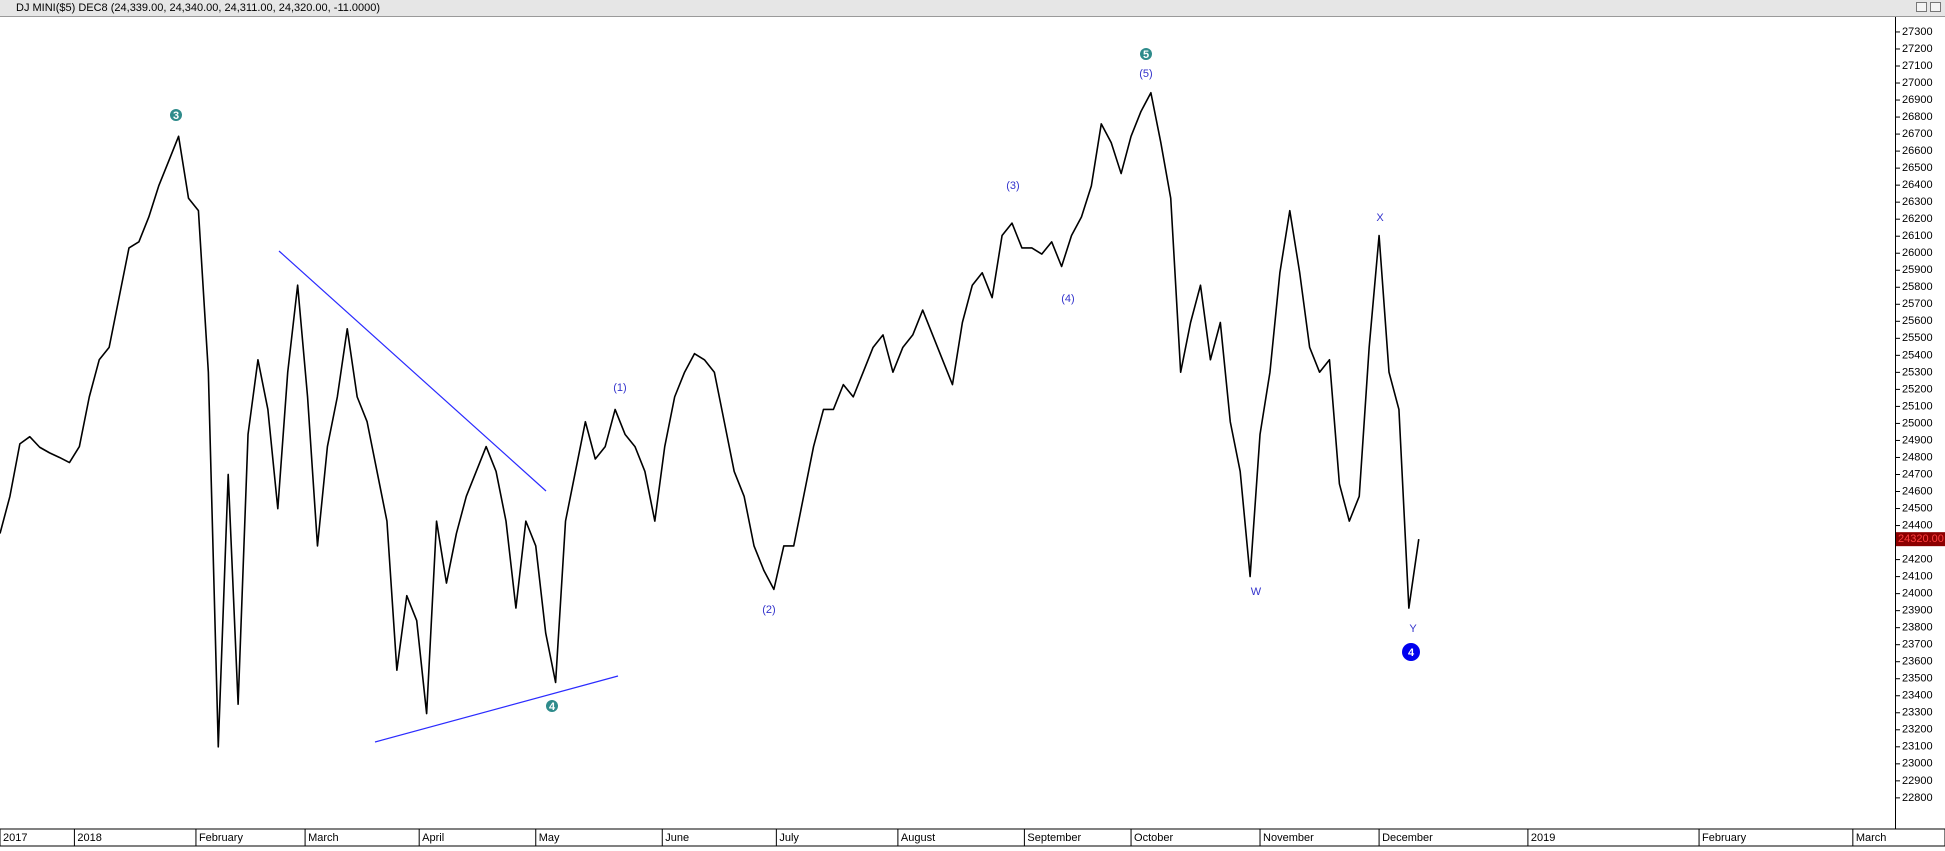  Describe the element at coordinates (1917, 423) in the screenshot. I see `y-tick-label: 25000` at that location.